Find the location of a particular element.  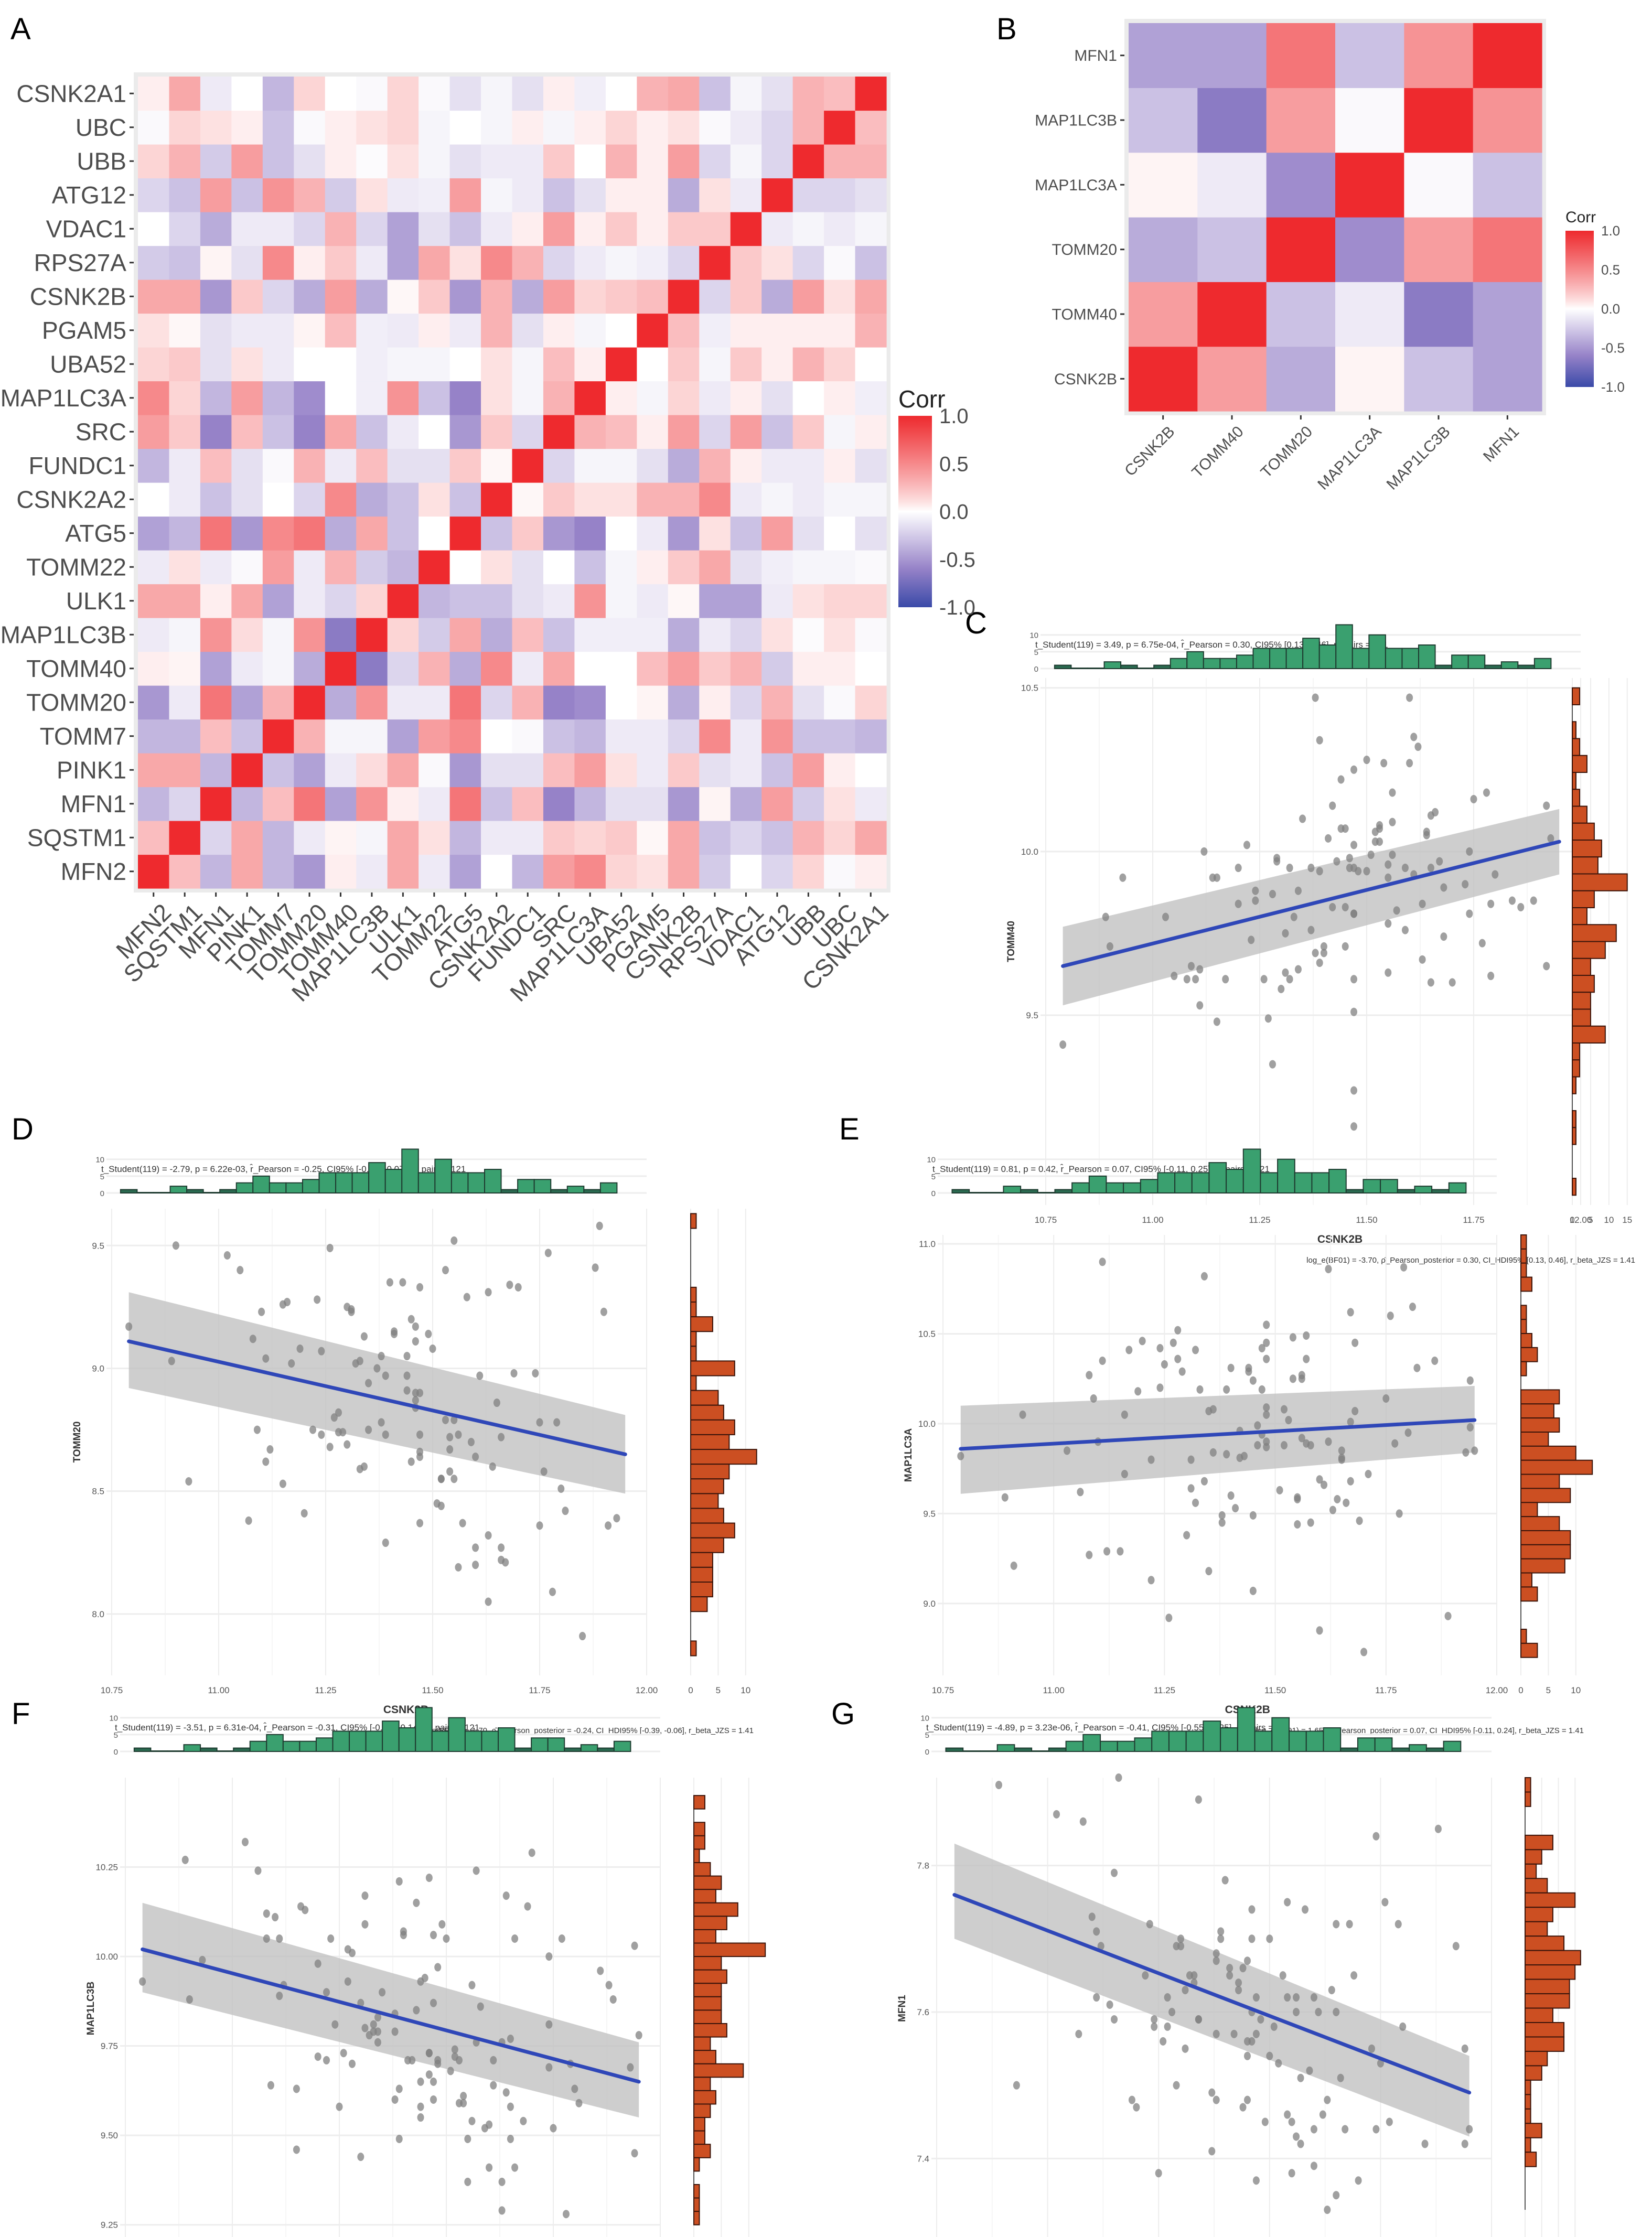

legend-tick-label: 0.0 is located at coordinates (1611, 309).